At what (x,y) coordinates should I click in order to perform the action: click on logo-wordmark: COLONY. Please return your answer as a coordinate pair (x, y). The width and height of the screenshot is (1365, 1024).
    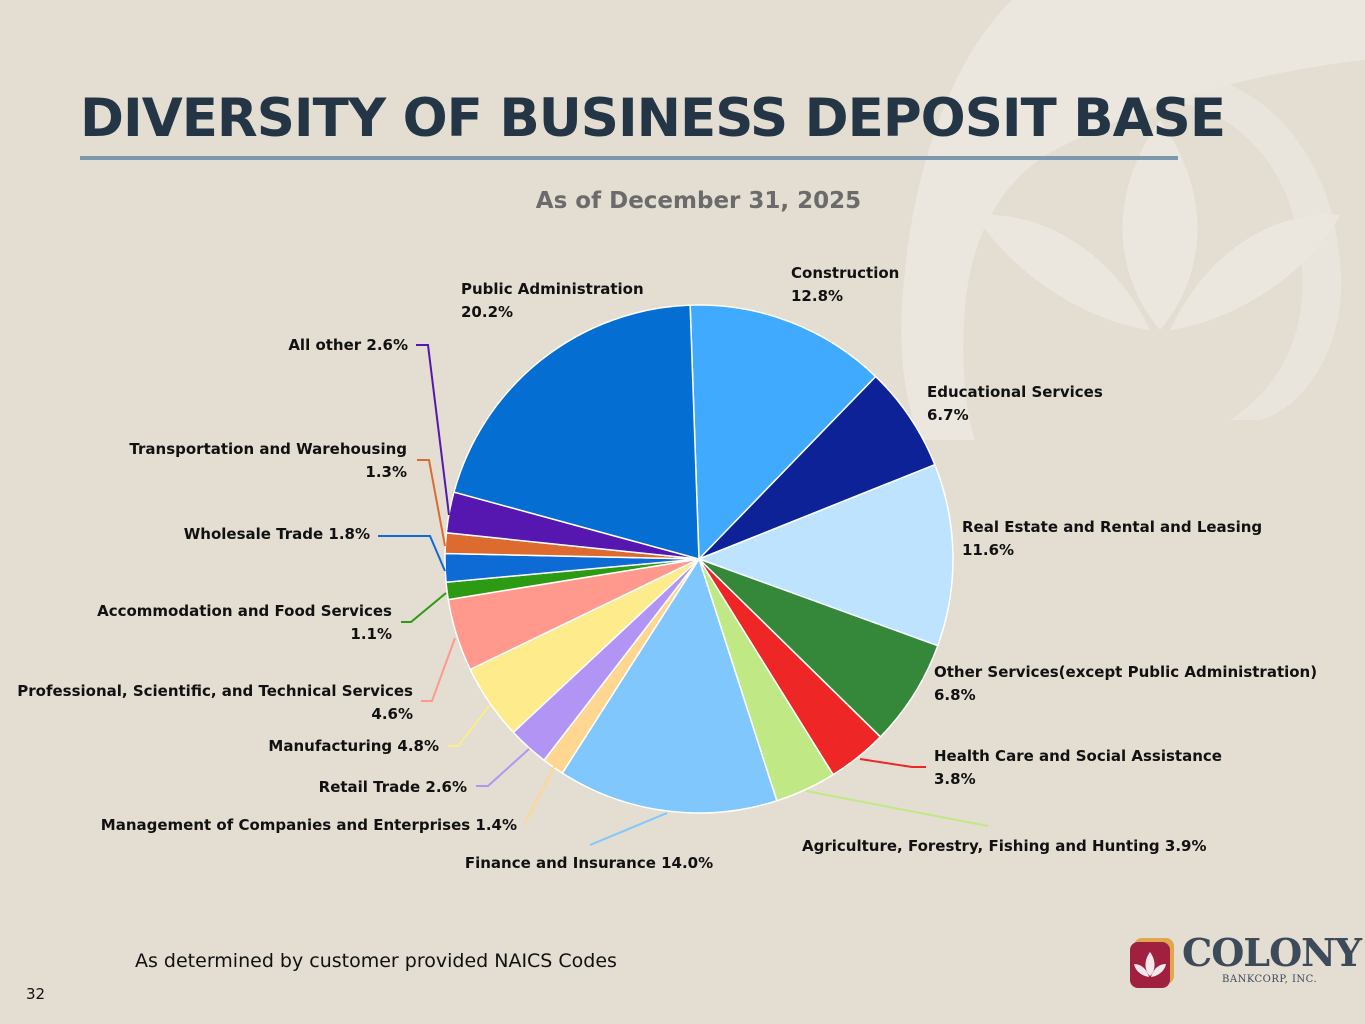
    Looking at the image, I should click on (1272, 952).